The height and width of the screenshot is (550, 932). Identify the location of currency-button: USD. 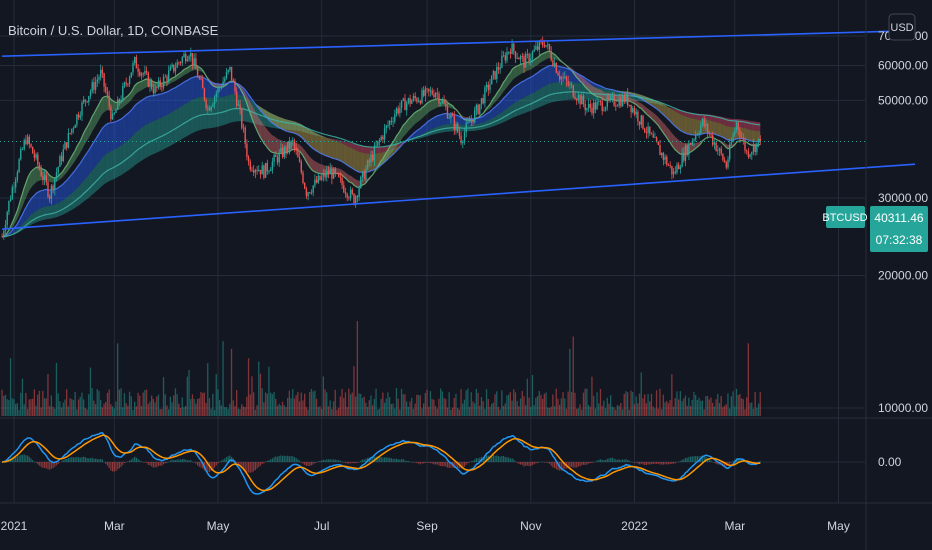
(902, 27).